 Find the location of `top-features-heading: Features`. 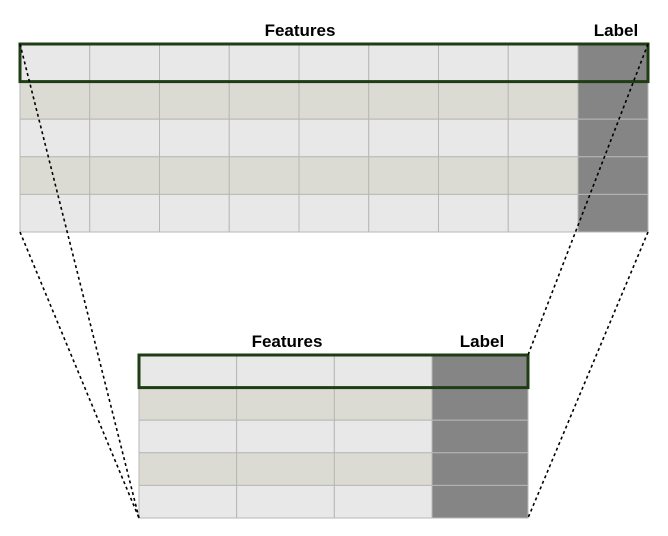

top-features-heading: Features is located at coordinates (300, 30).